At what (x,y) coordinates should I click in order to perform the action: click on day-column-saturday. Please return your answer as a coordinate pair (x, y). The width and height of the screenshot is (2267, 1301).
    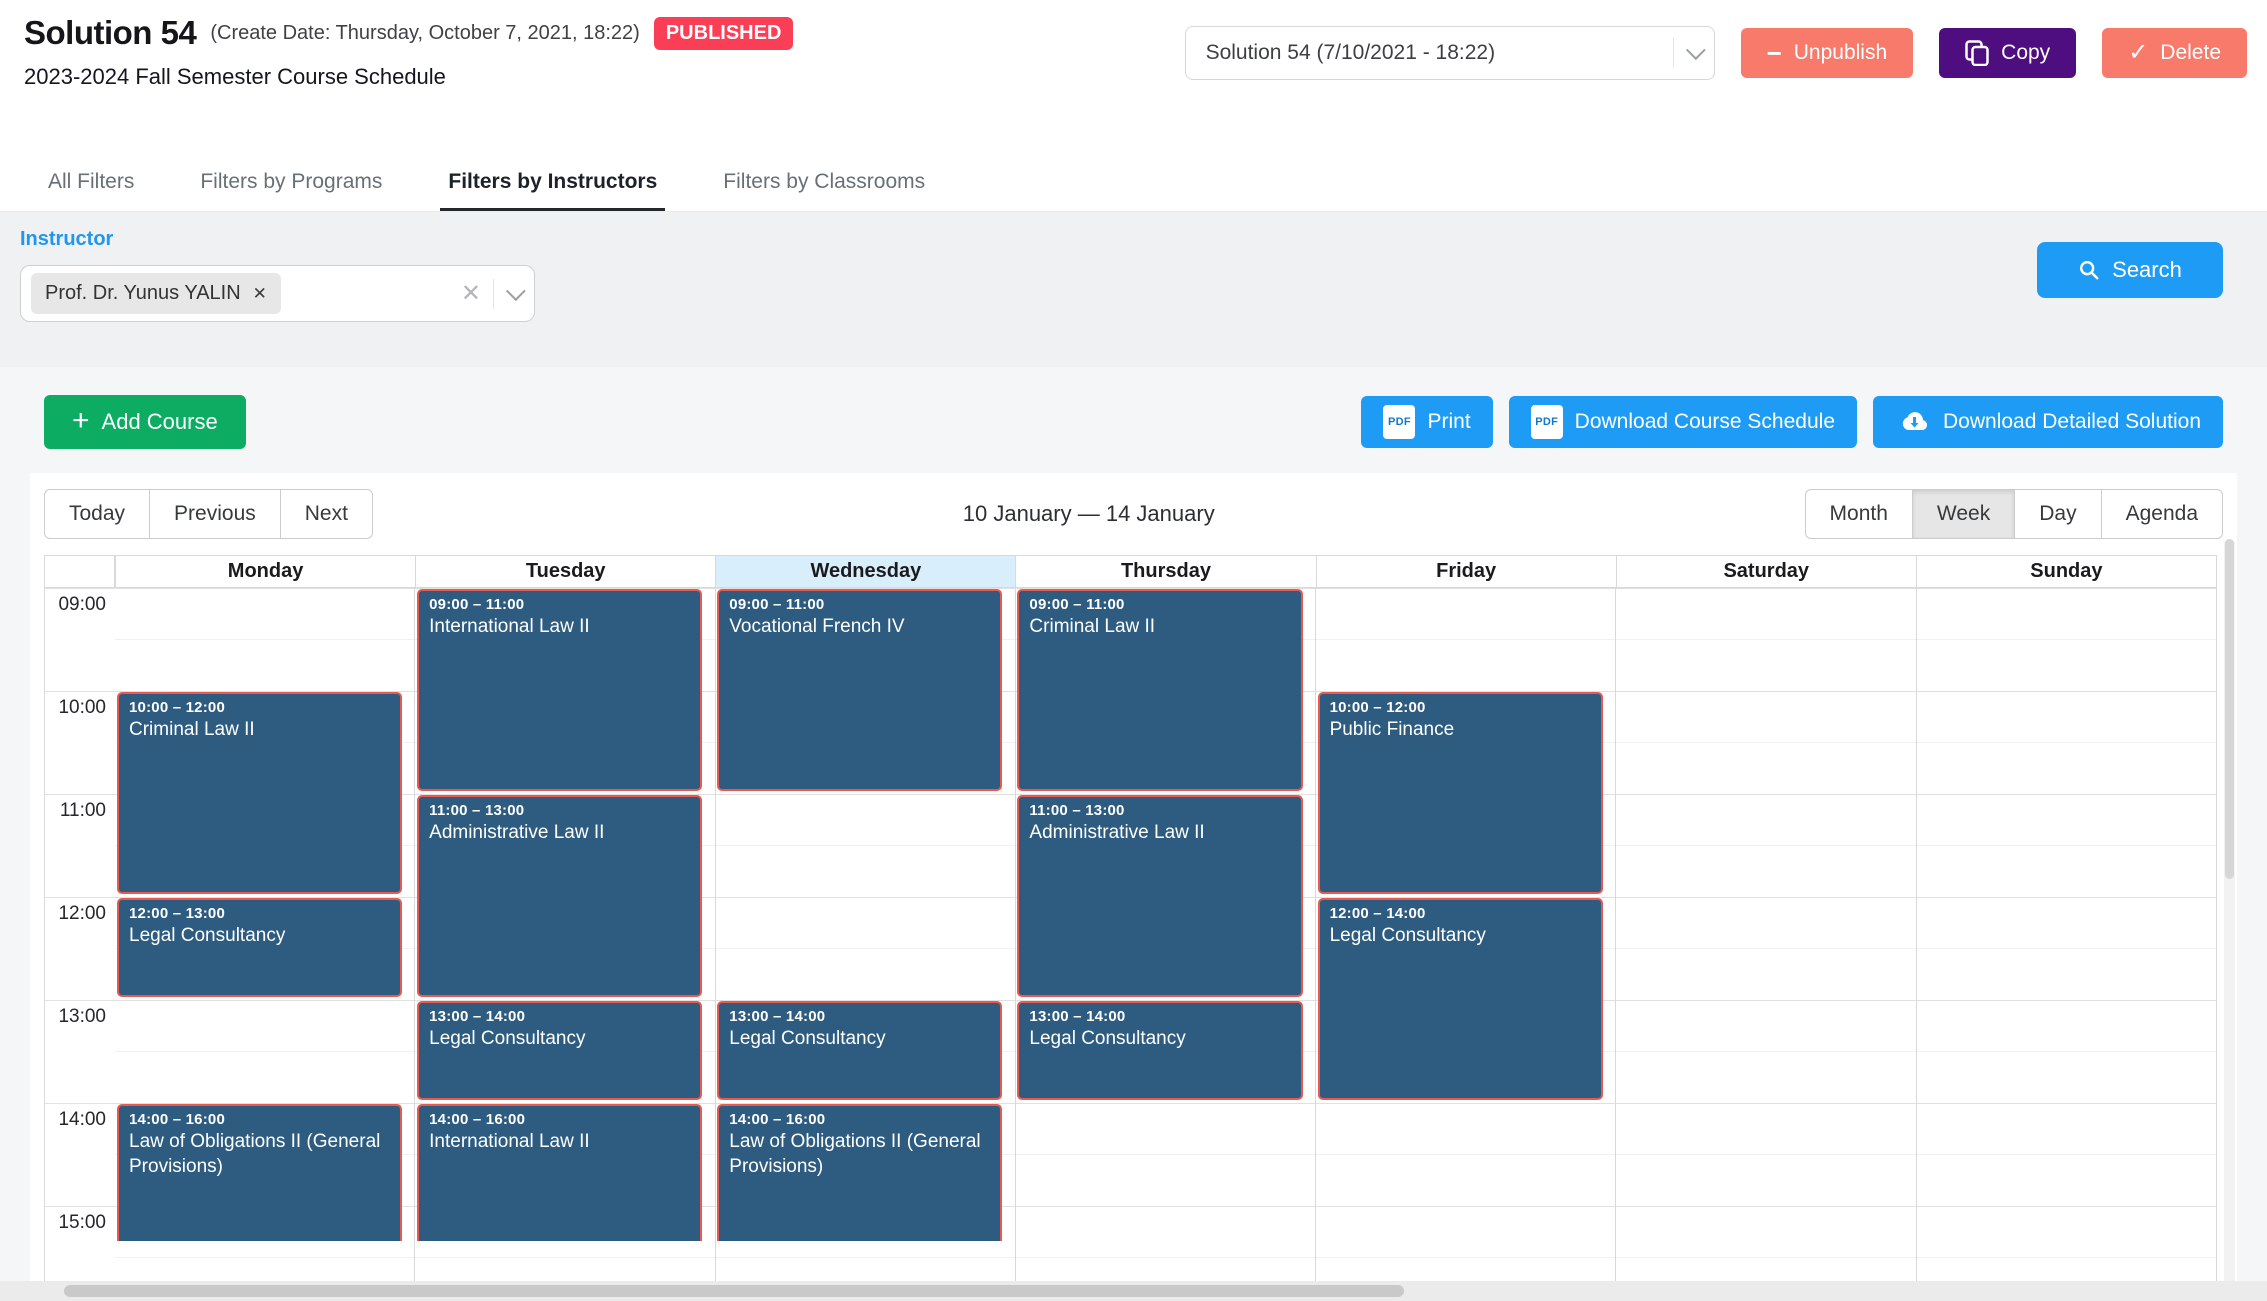
    Looking at the image, I should click on (1765, 941).